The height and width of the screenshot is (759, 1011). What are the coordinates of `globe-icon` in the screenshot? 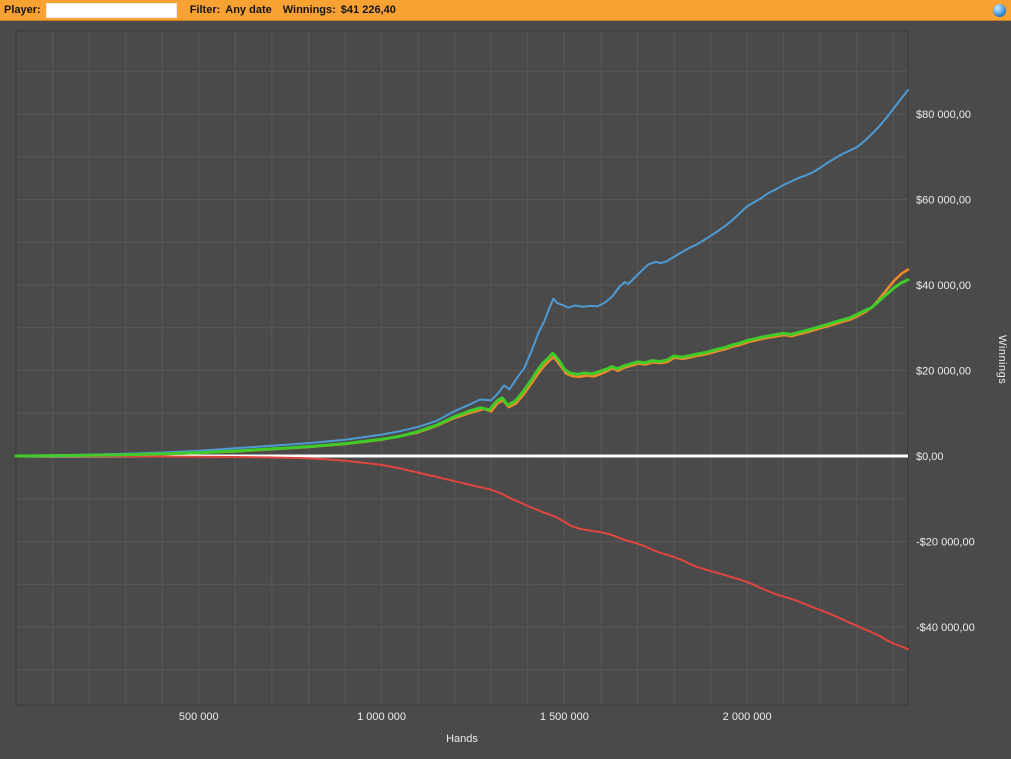 It's located at (999, 10).